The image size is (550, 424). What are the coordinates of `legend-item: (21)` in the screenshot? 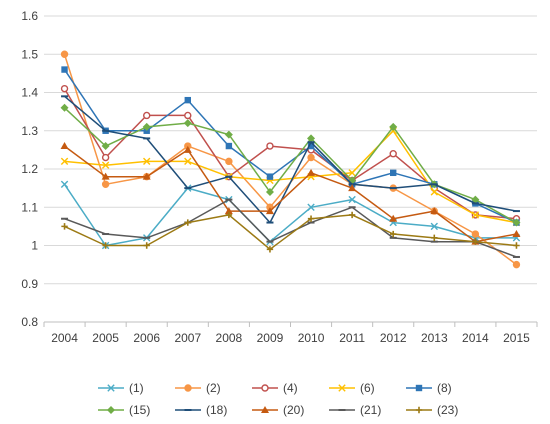 It's located at (355, 410).